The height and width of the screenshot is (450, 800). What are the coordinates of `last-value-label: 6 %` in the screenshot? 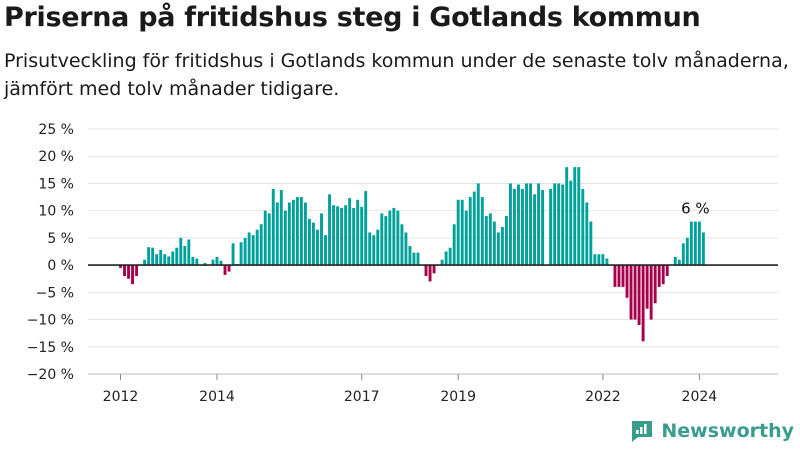 It's located at (695, 209).